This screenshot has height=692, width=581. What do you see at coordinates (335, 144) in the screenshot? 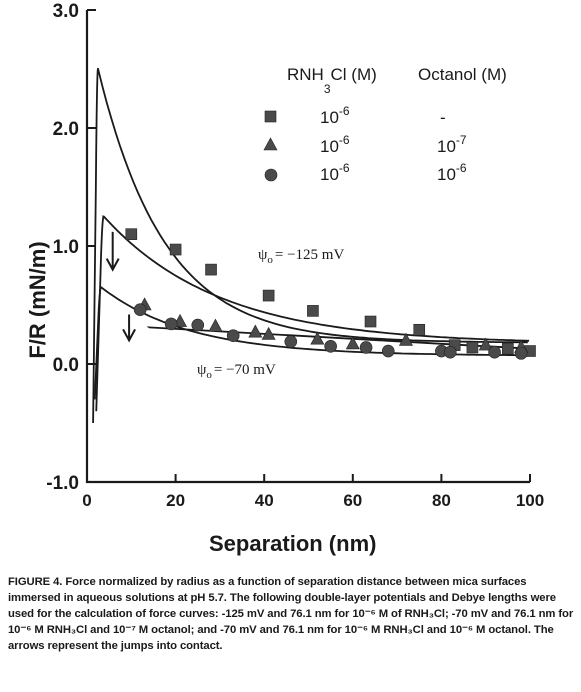
I see `legend-row2-rnh3cl: 10-6` at bounding box center [335, 144].